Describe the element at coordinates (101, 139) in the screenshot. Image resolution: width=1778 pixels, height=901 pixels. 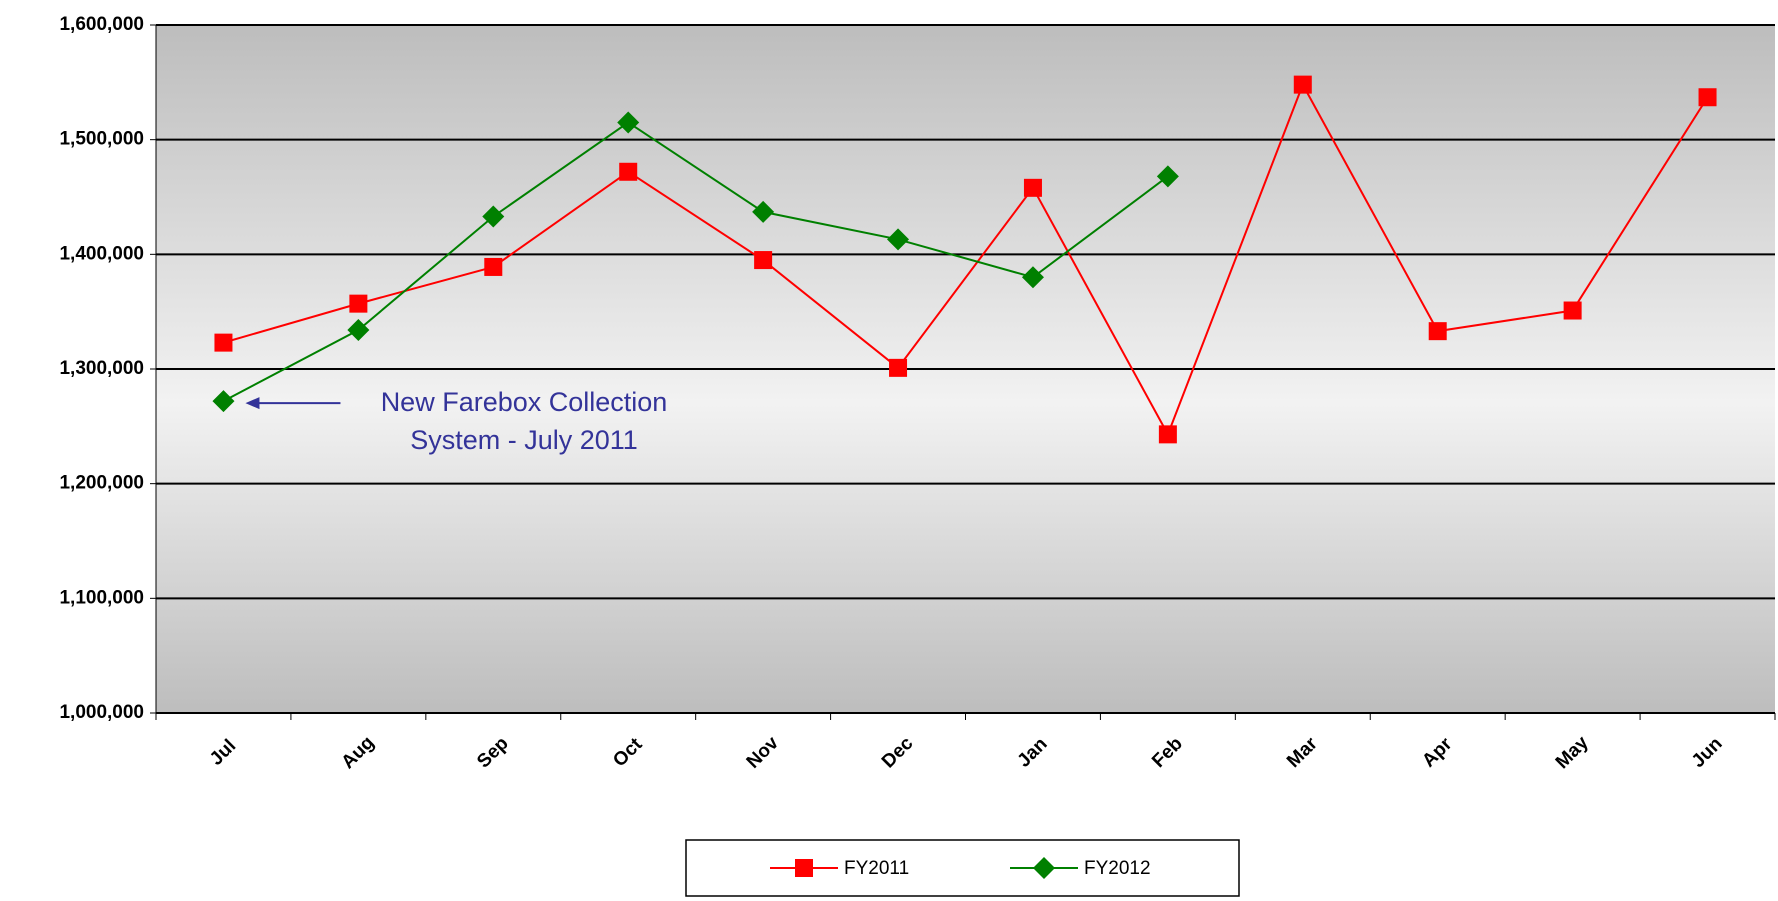
I see `y-tick-label: 1,500,000` at that location.